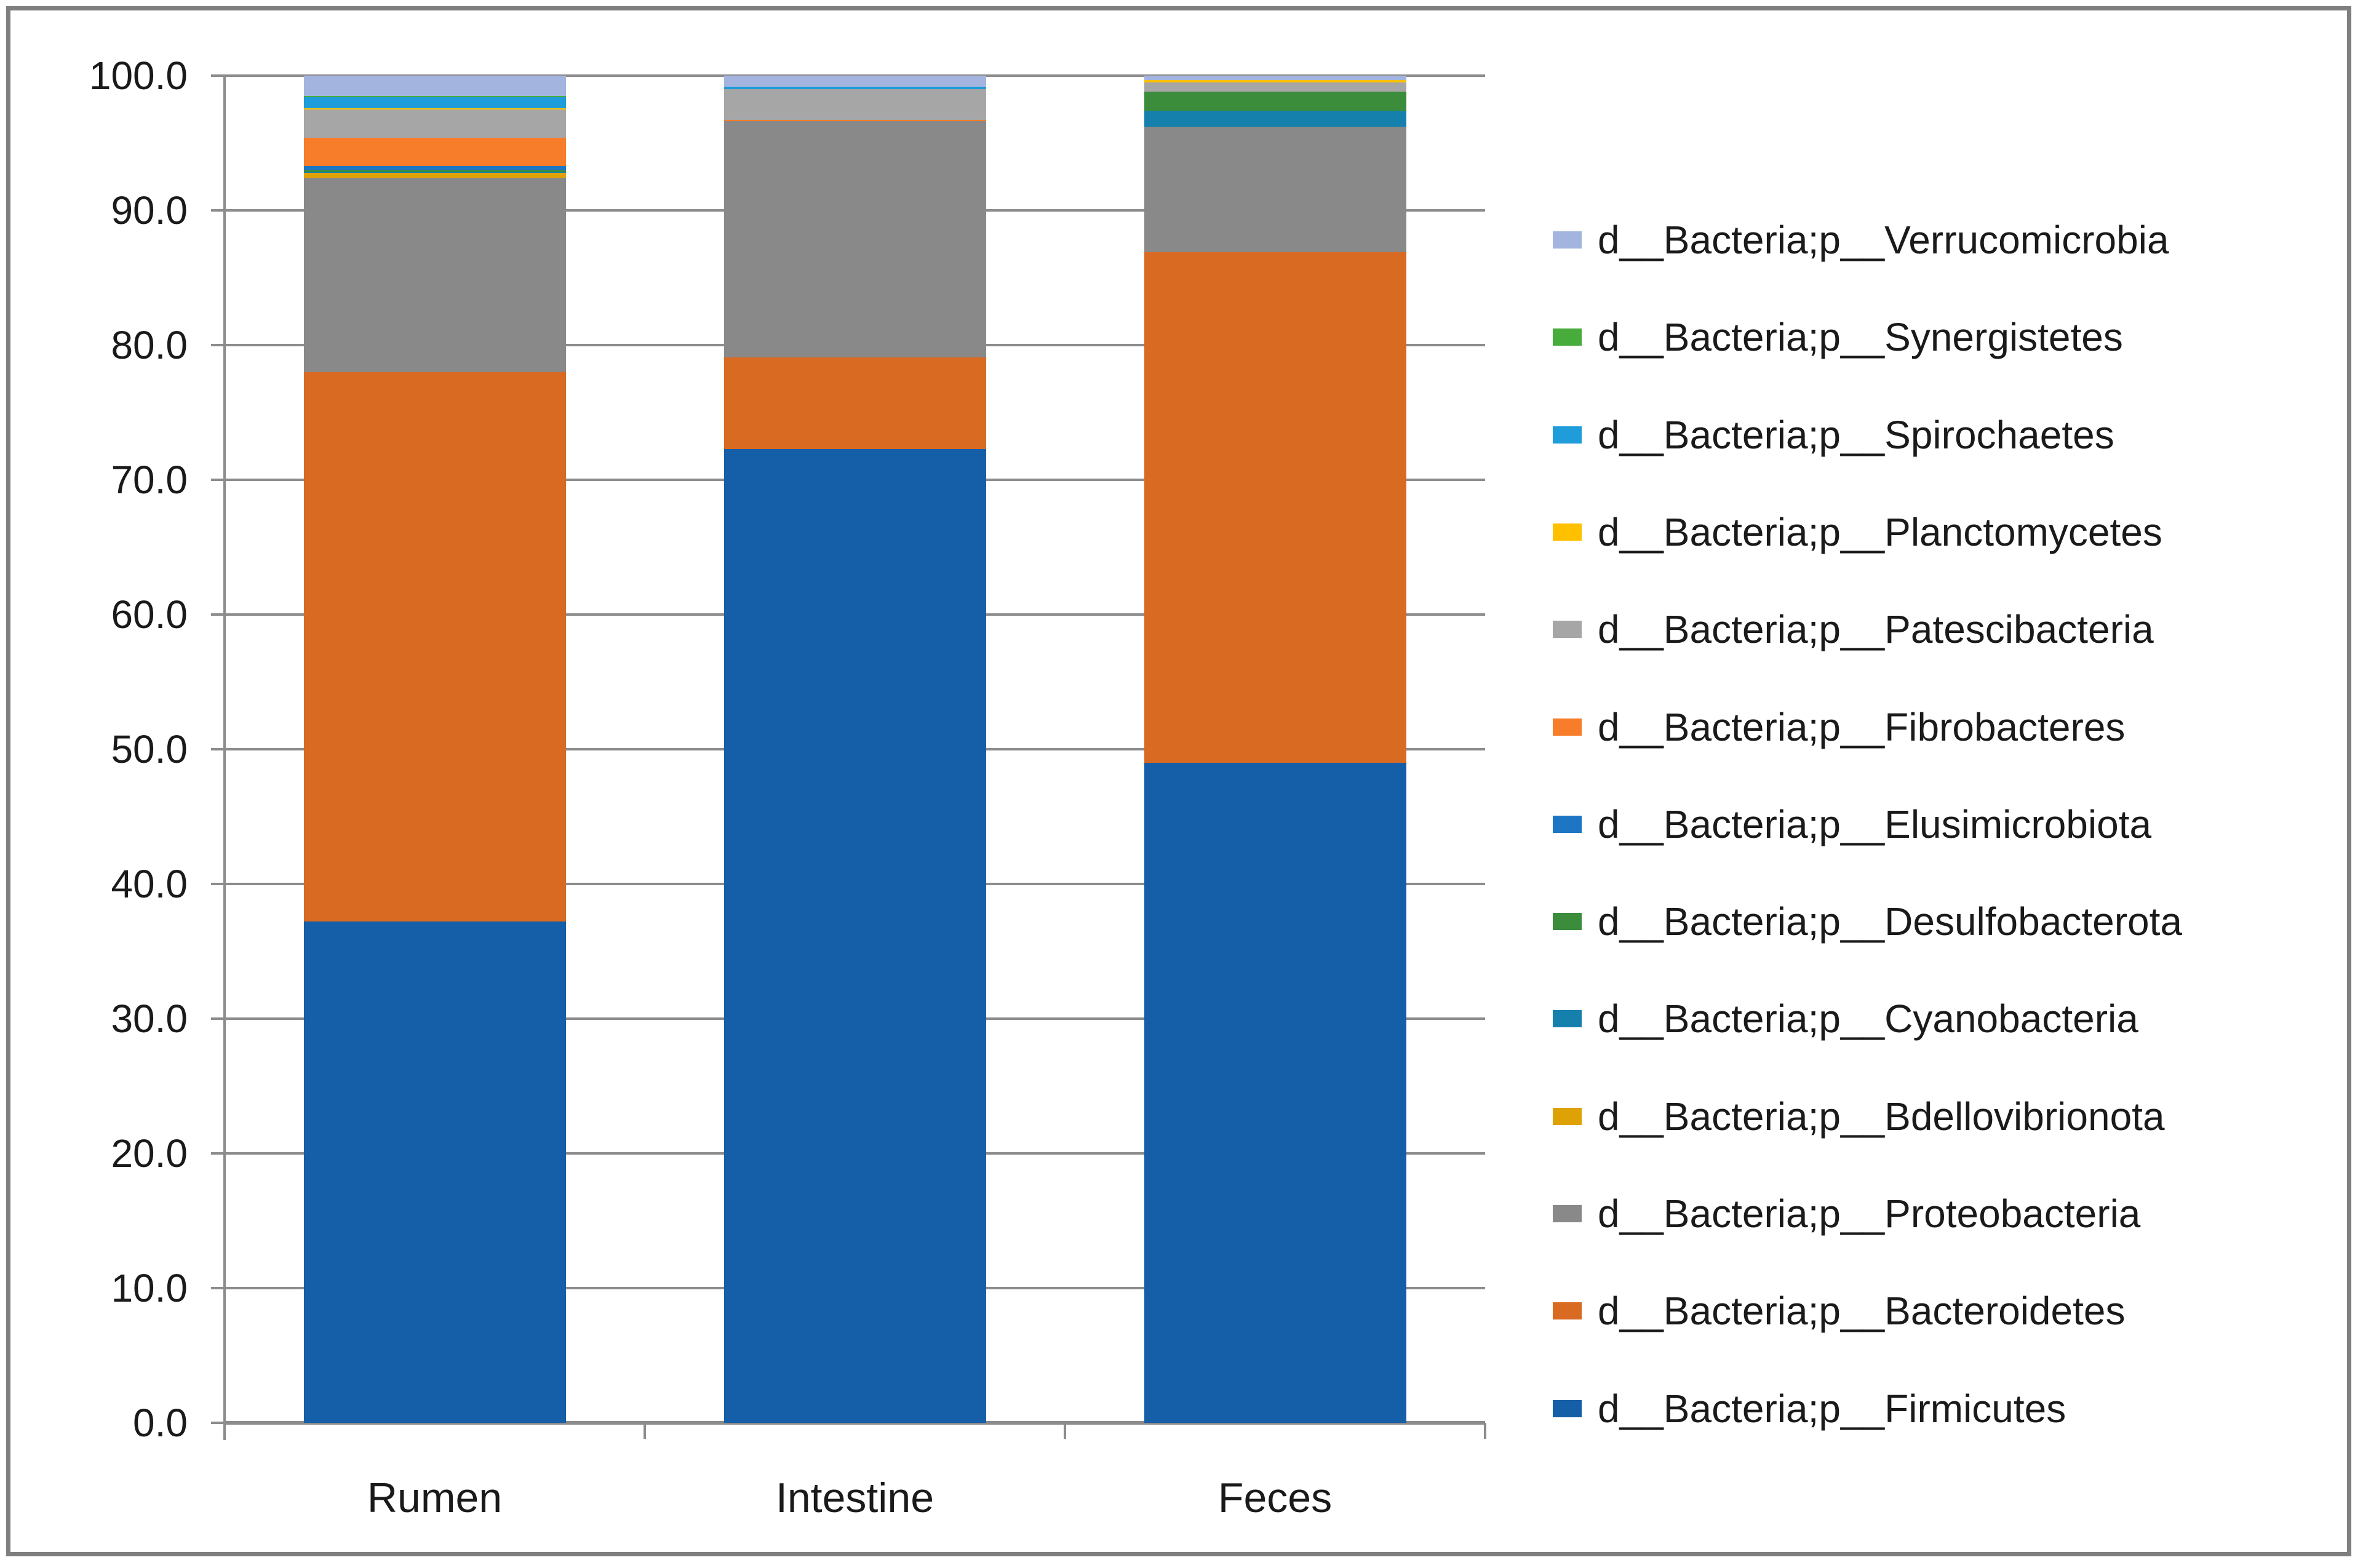 The height and width of the screenshot is (1568, 2363). What do you see at coordinates (149, 884) in the screenshot?
I see `y-tick-label-40.0: 40.0` at bounding box center [149, 884].